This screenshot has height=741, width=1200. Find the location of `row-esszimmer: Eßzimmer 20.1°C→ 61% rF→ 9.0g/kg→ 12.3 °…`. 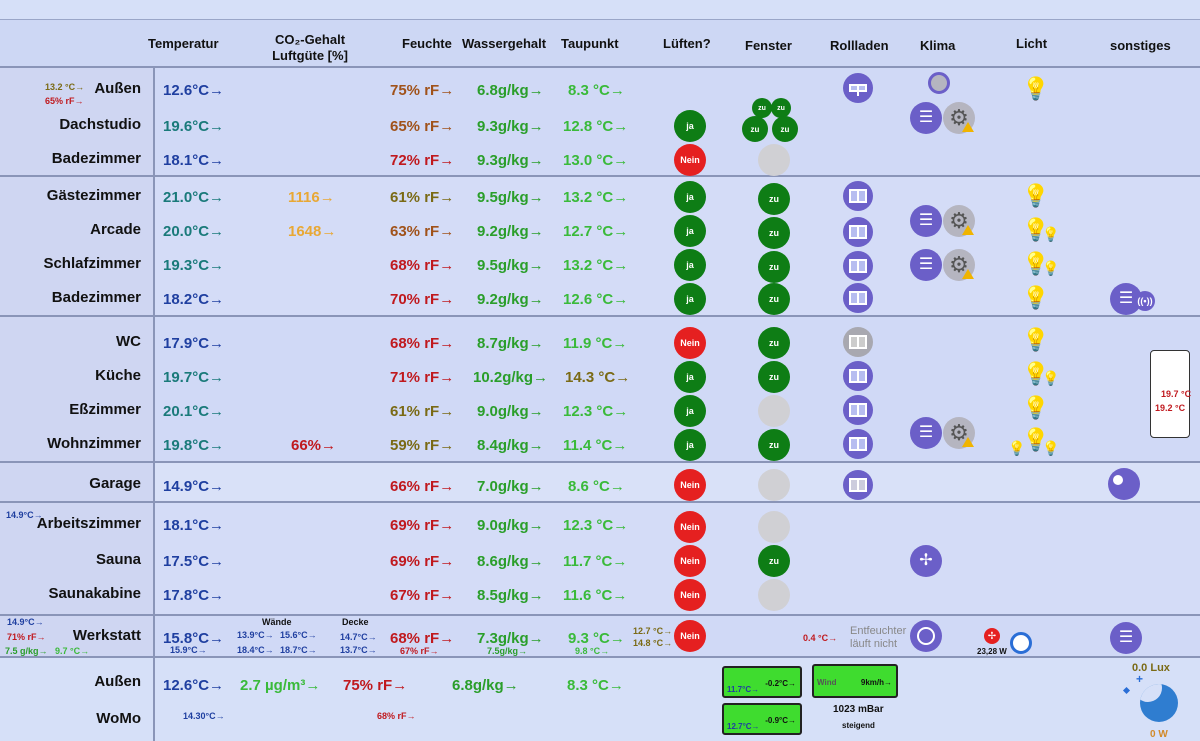

row-esszimmer: Eßzimmer 20.1°C→ 61% rF→ 9.0g/kg→ 12.3 °… is located at coordinates (600, 410).